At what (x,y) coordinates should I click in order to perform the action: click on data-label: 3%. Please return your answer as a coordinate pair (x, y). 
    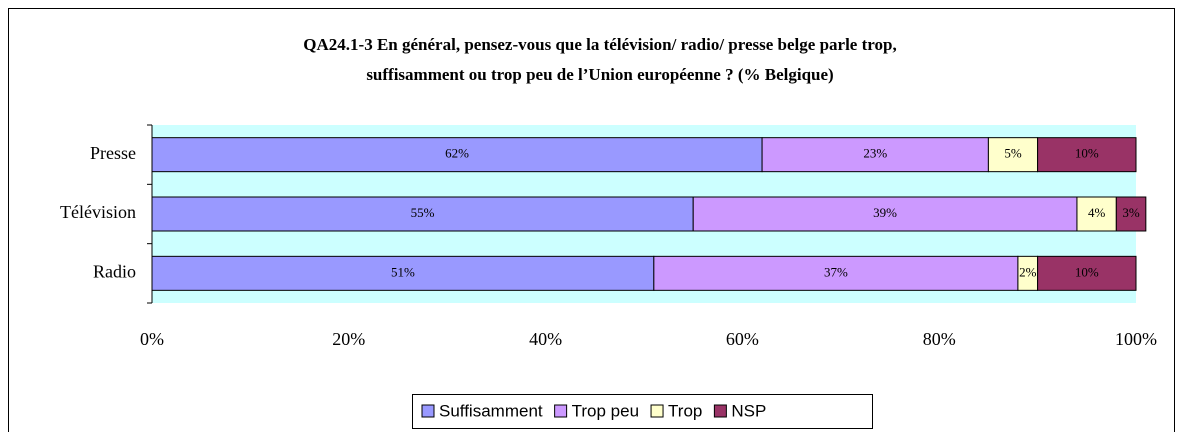
    Looking at the image, I should click on (1131, 212).